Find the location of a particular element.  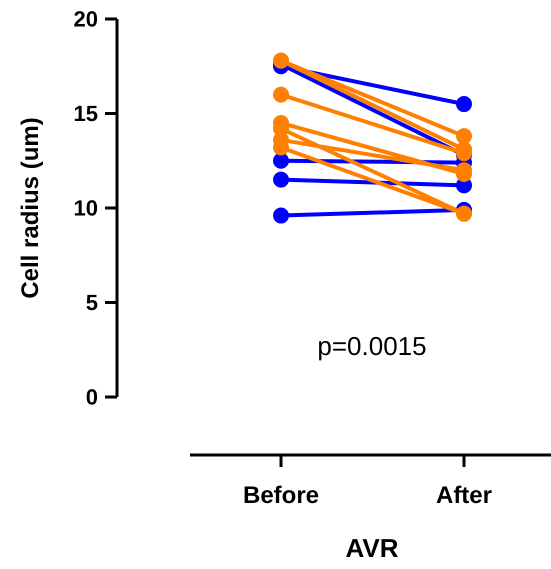

x-tick-label: After is located at coordinates (464, 495).